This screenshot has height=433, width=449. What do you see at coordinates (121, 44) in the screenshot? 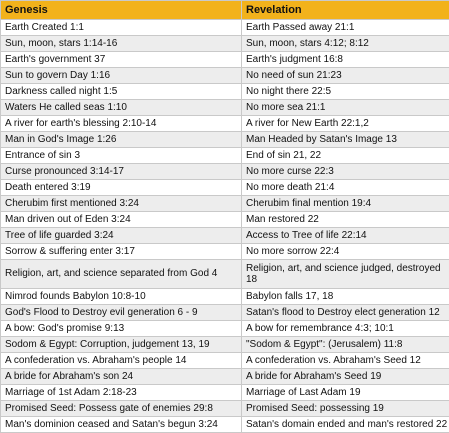
I see `genesis-cell: Sun, moon, stars 1:14-16` at bounding box center [121, 44].